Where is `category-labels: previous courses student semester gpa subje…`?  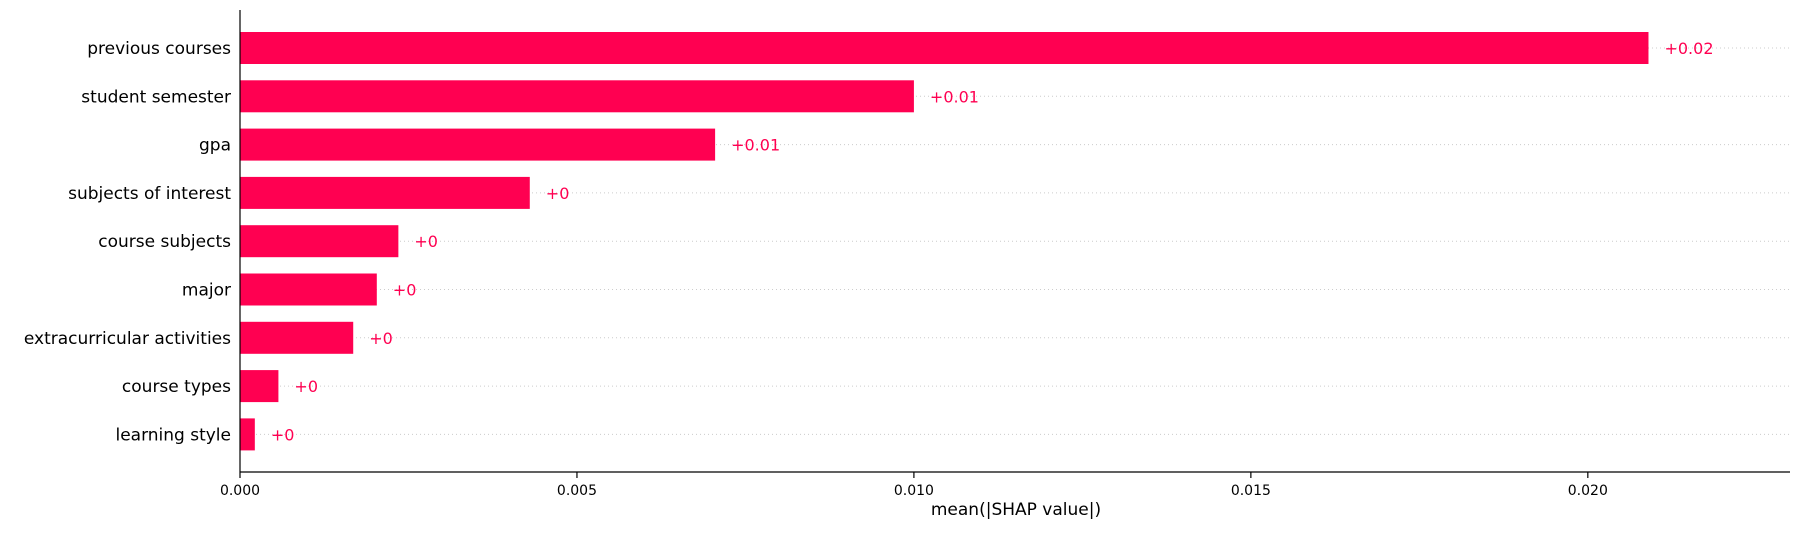
category-labels: previous courses student semester gpa subje… is located at coordinates (127, 242).